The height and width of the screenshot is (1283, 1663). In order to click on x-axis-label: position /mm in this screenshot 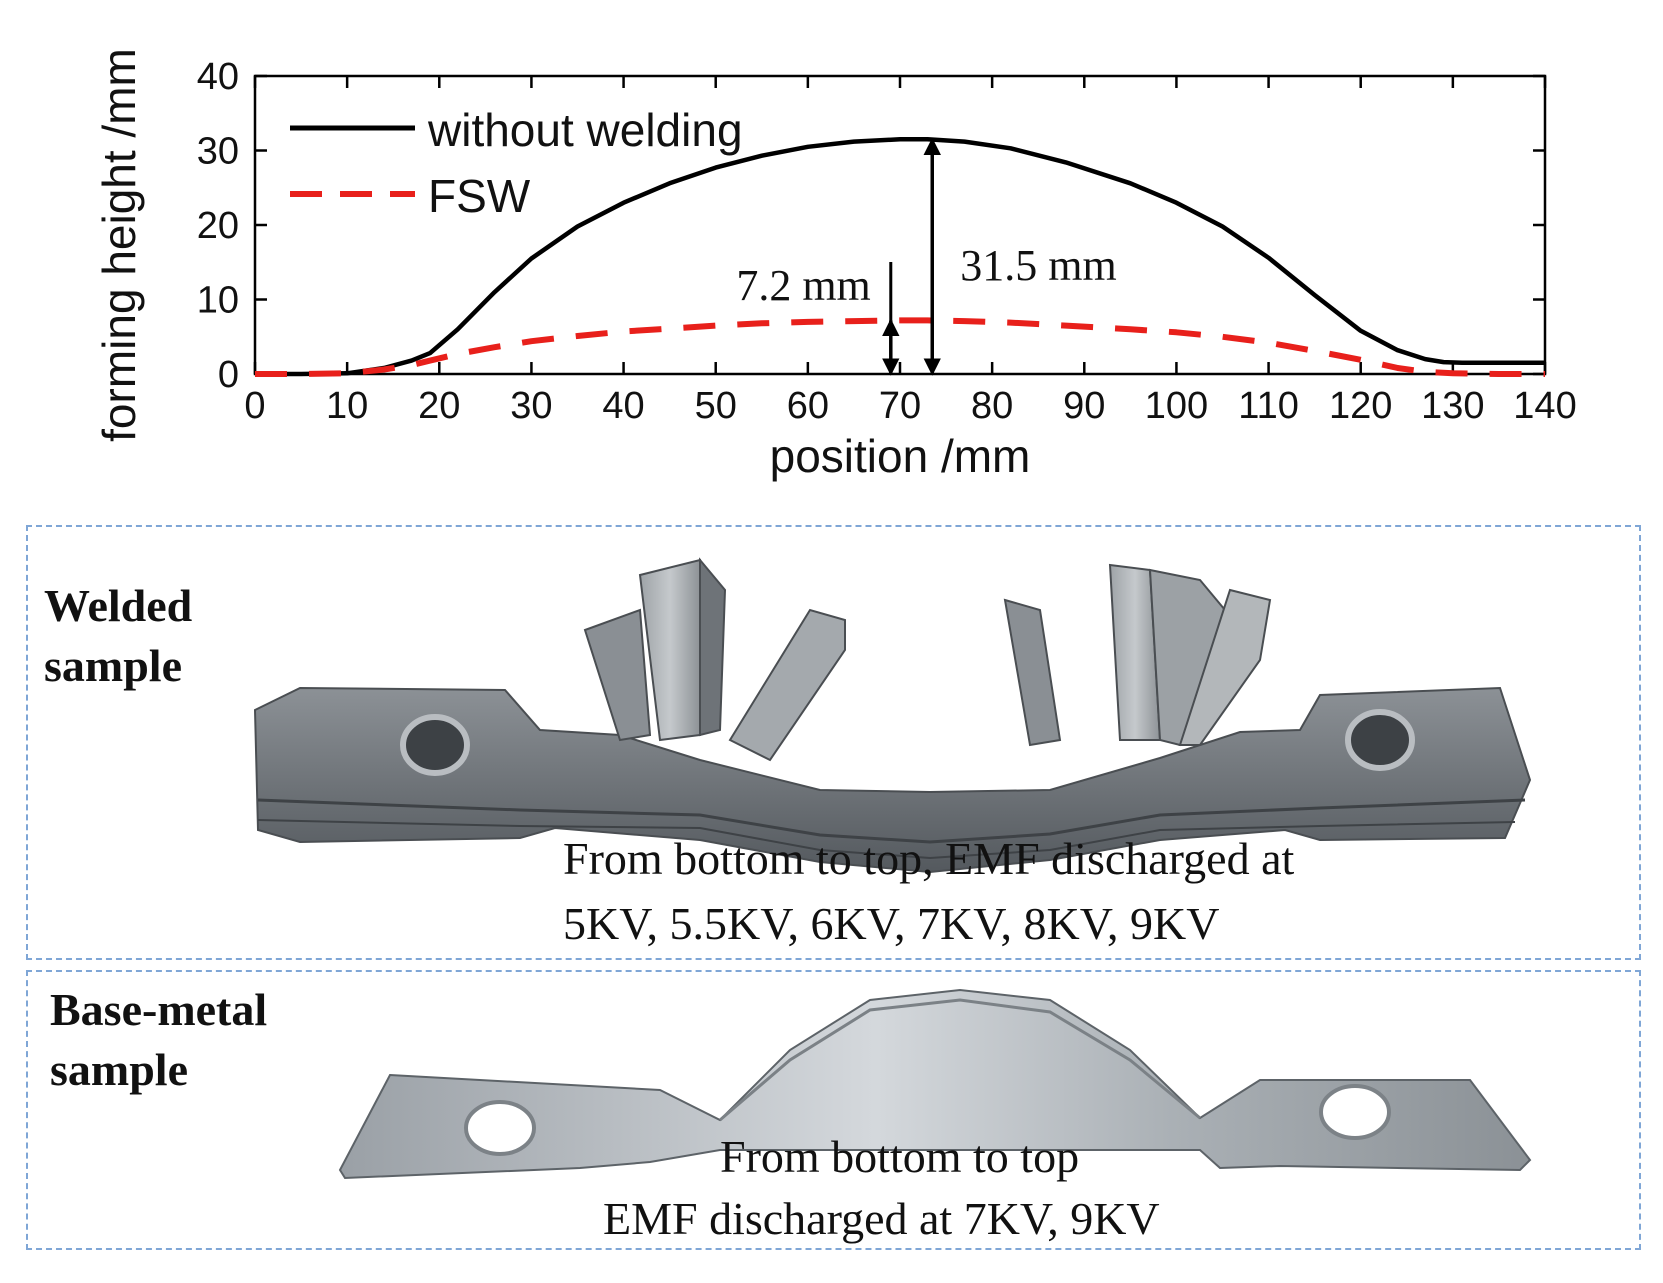, I will do `click(900, 456)`.